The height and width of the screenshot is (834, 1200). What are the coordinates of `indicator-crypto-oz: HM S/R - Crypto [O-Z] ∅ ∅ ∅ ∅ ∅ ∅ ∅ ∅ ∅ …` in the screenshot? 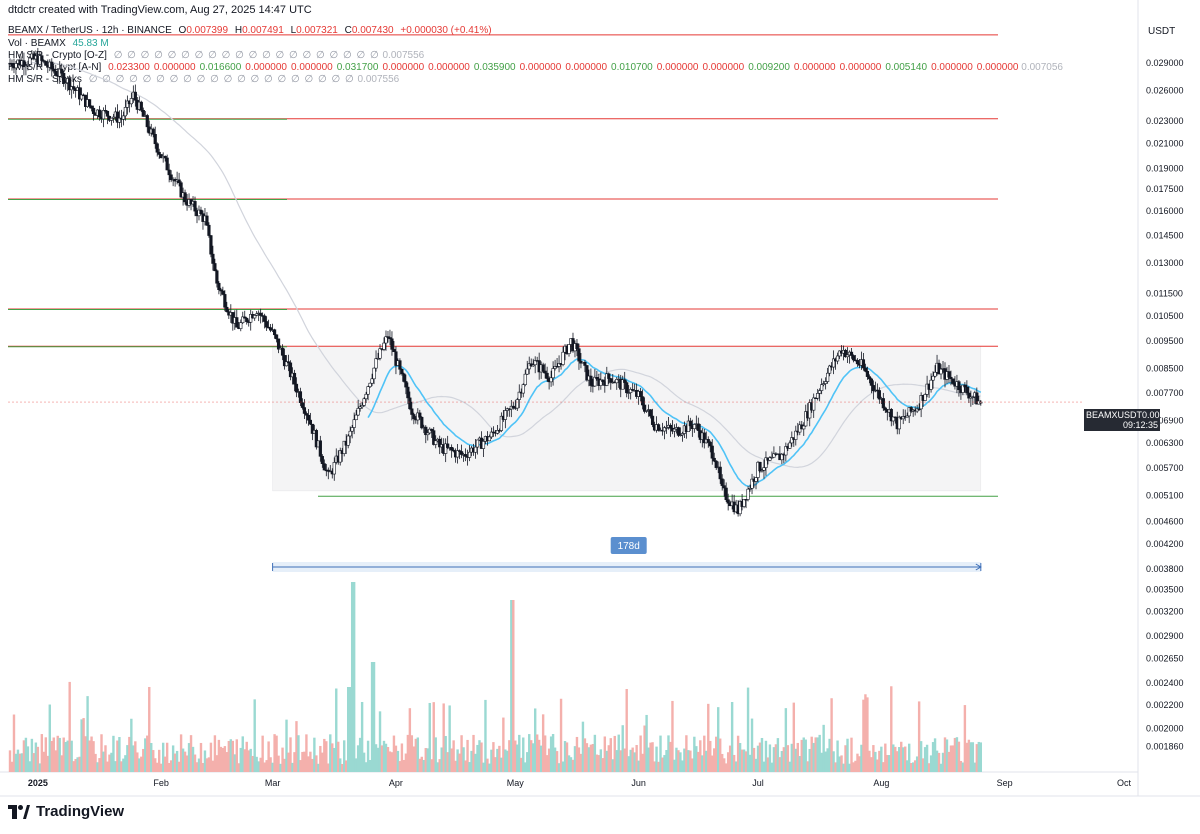 It's located at (216, 55).